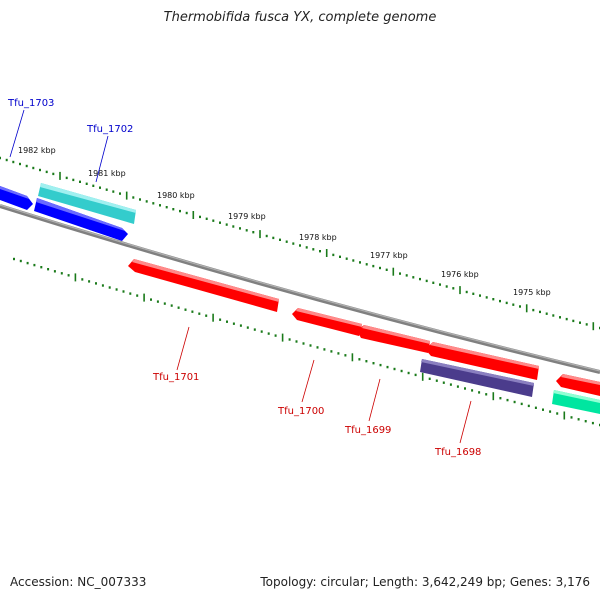 This screenshot has width=600, height=600. What do you see at coordinates (457, 452) in the screenshot?
I see `gene-label-tfu-1698: Tfu_1698` at bounding box center [457, 452].